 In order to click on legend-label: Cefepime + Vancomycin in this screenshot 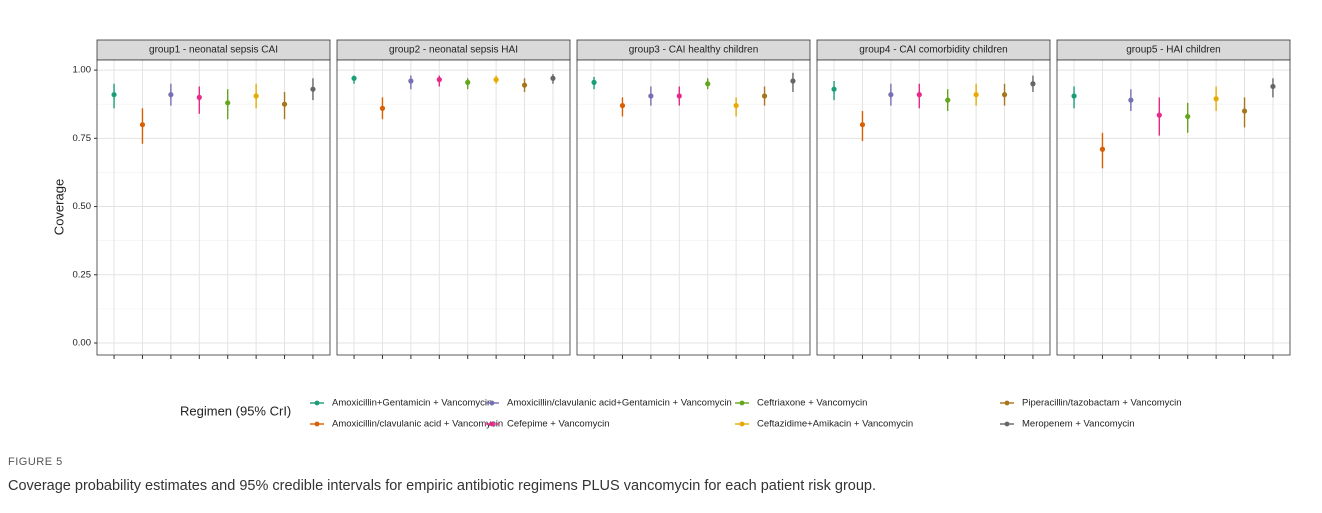, I will do `click(558, 424)`.